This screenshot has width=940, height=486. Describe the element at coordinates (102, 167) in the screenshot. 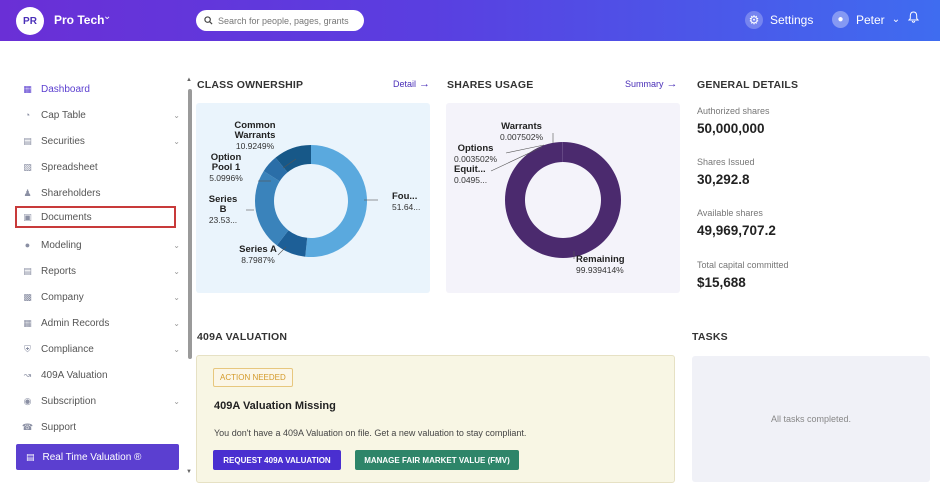

I see `sidebar-item-spreadsheet: ▧ Spreadsheet` at that location.